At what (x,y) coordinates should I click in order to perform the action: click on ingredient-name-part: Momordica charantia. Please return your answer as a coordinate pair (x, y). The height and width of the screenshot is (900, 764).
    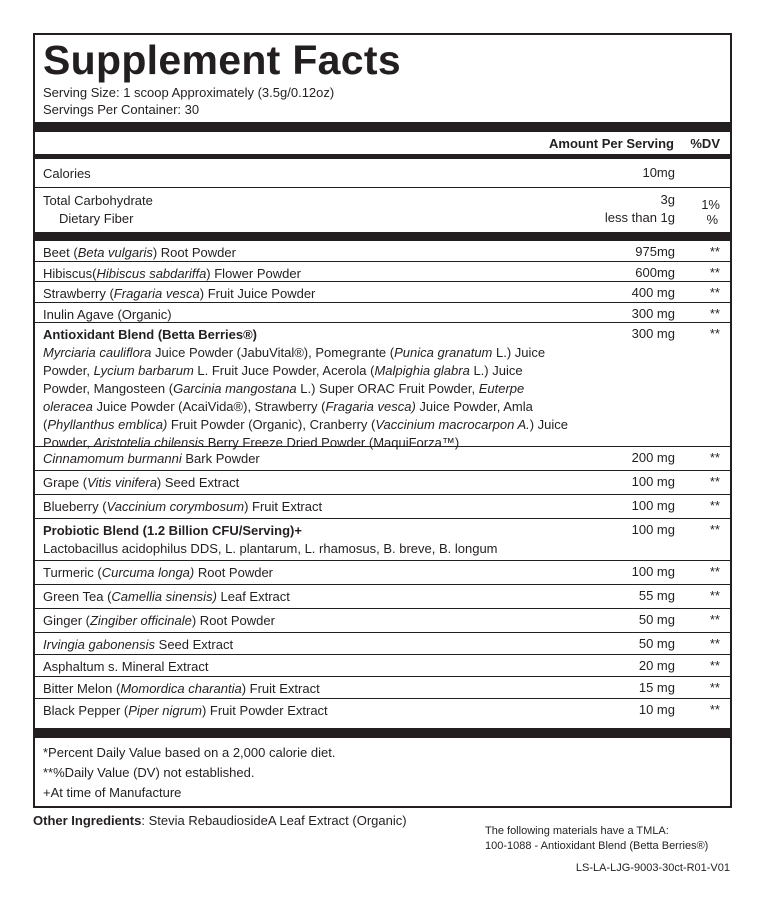
    Looking at the image, I should click on (181, 688).